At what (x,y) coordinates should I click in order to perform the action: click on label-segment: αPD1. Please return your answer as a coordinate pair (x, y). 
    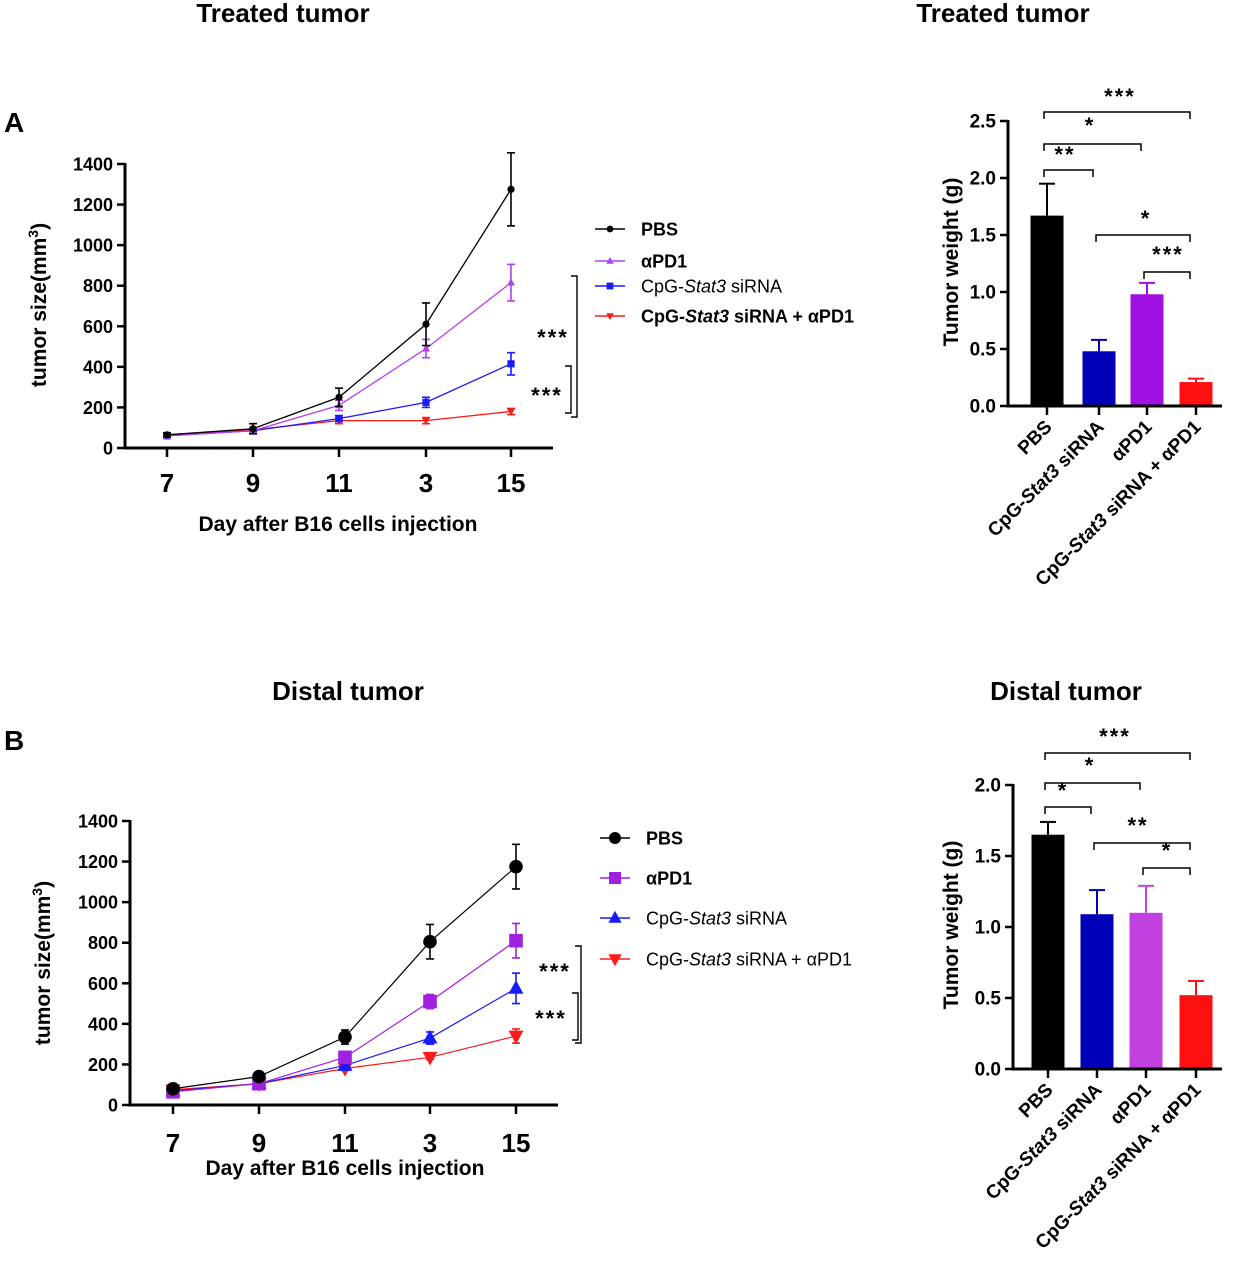
    Looking at the image, I should click on (664, 262).